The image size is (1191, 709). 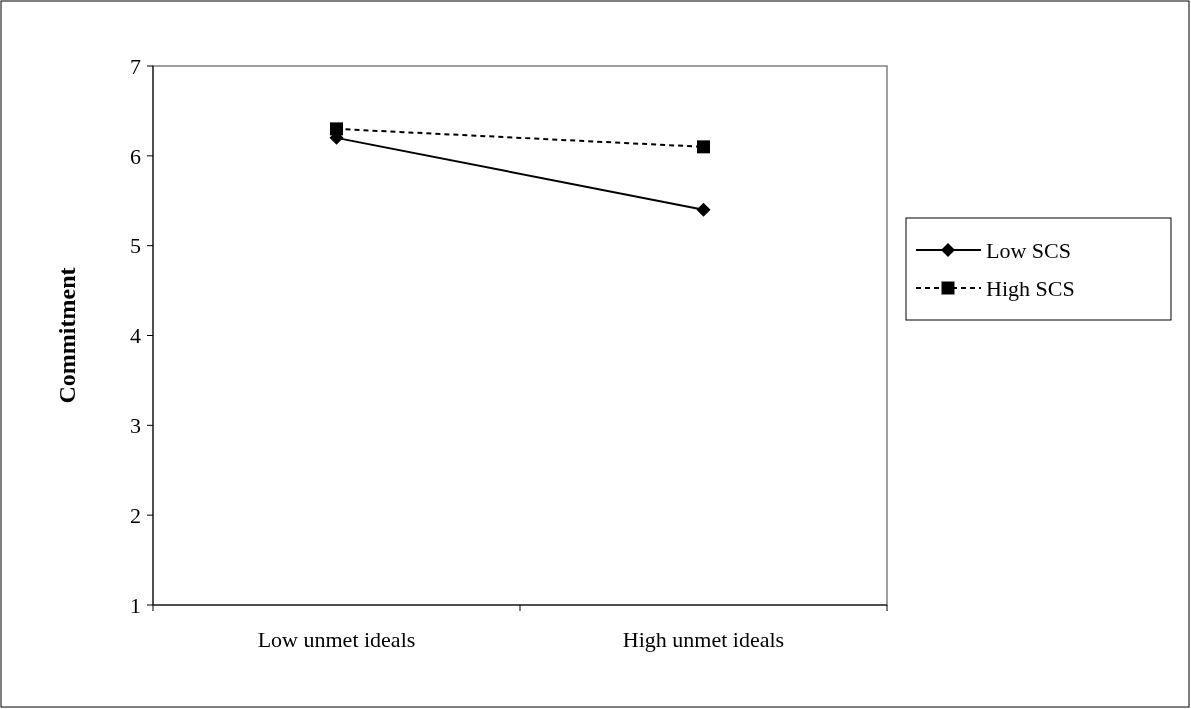 I want to click on y-tick-label: 6, so click(x=135, y=156).